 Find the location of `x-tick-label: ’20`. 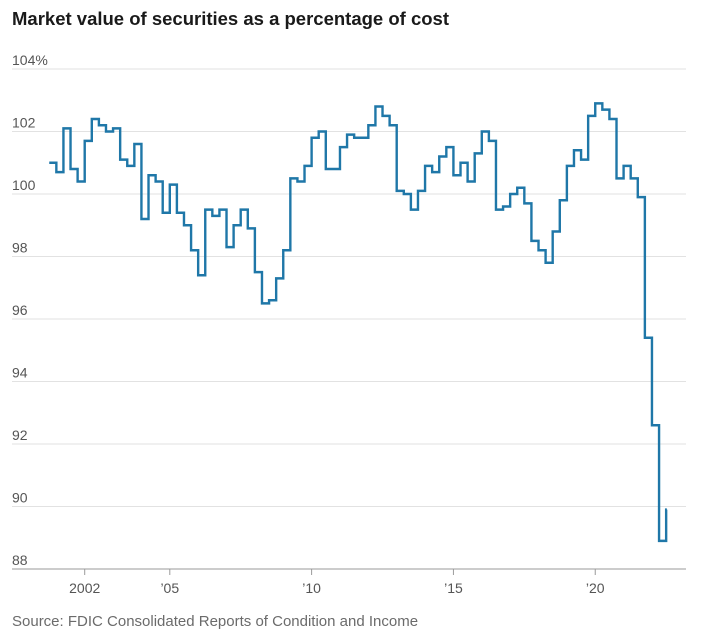

x-tick-label: ’20 is located at coordinates (595, 588).